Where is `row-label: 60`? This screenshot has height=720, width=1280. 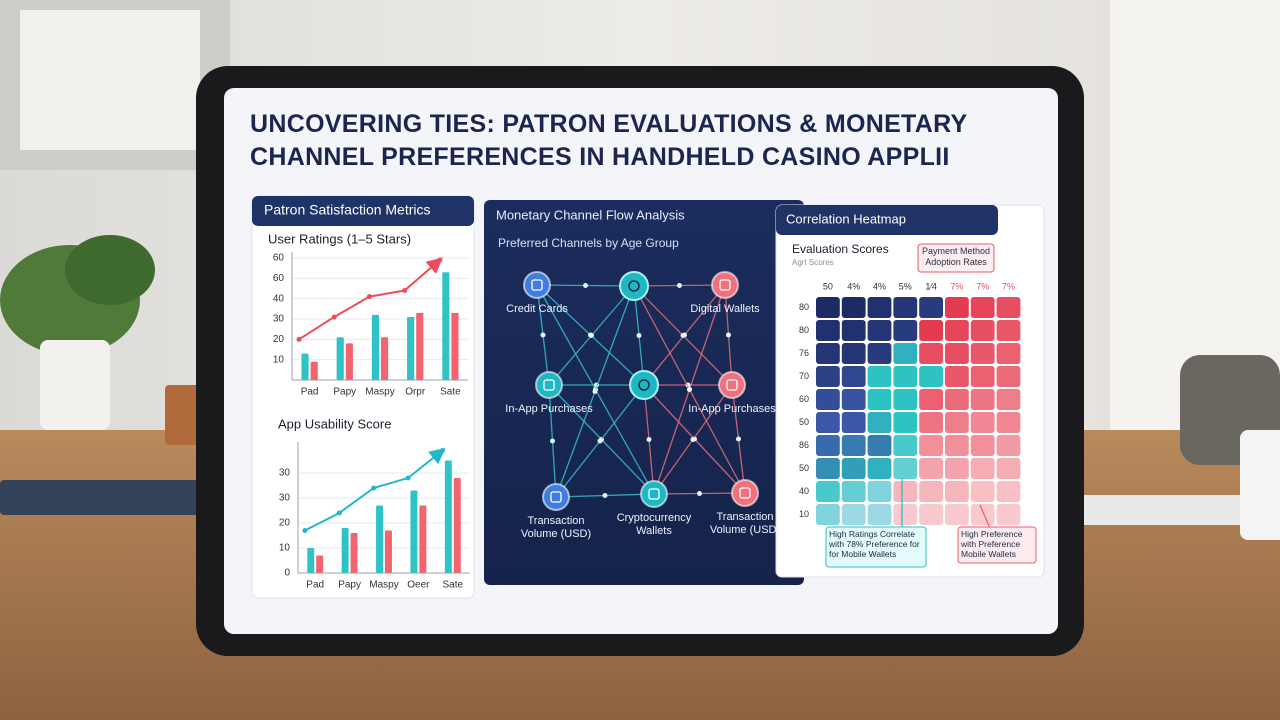
row-label: 60 is located at coordinates (804, 399).